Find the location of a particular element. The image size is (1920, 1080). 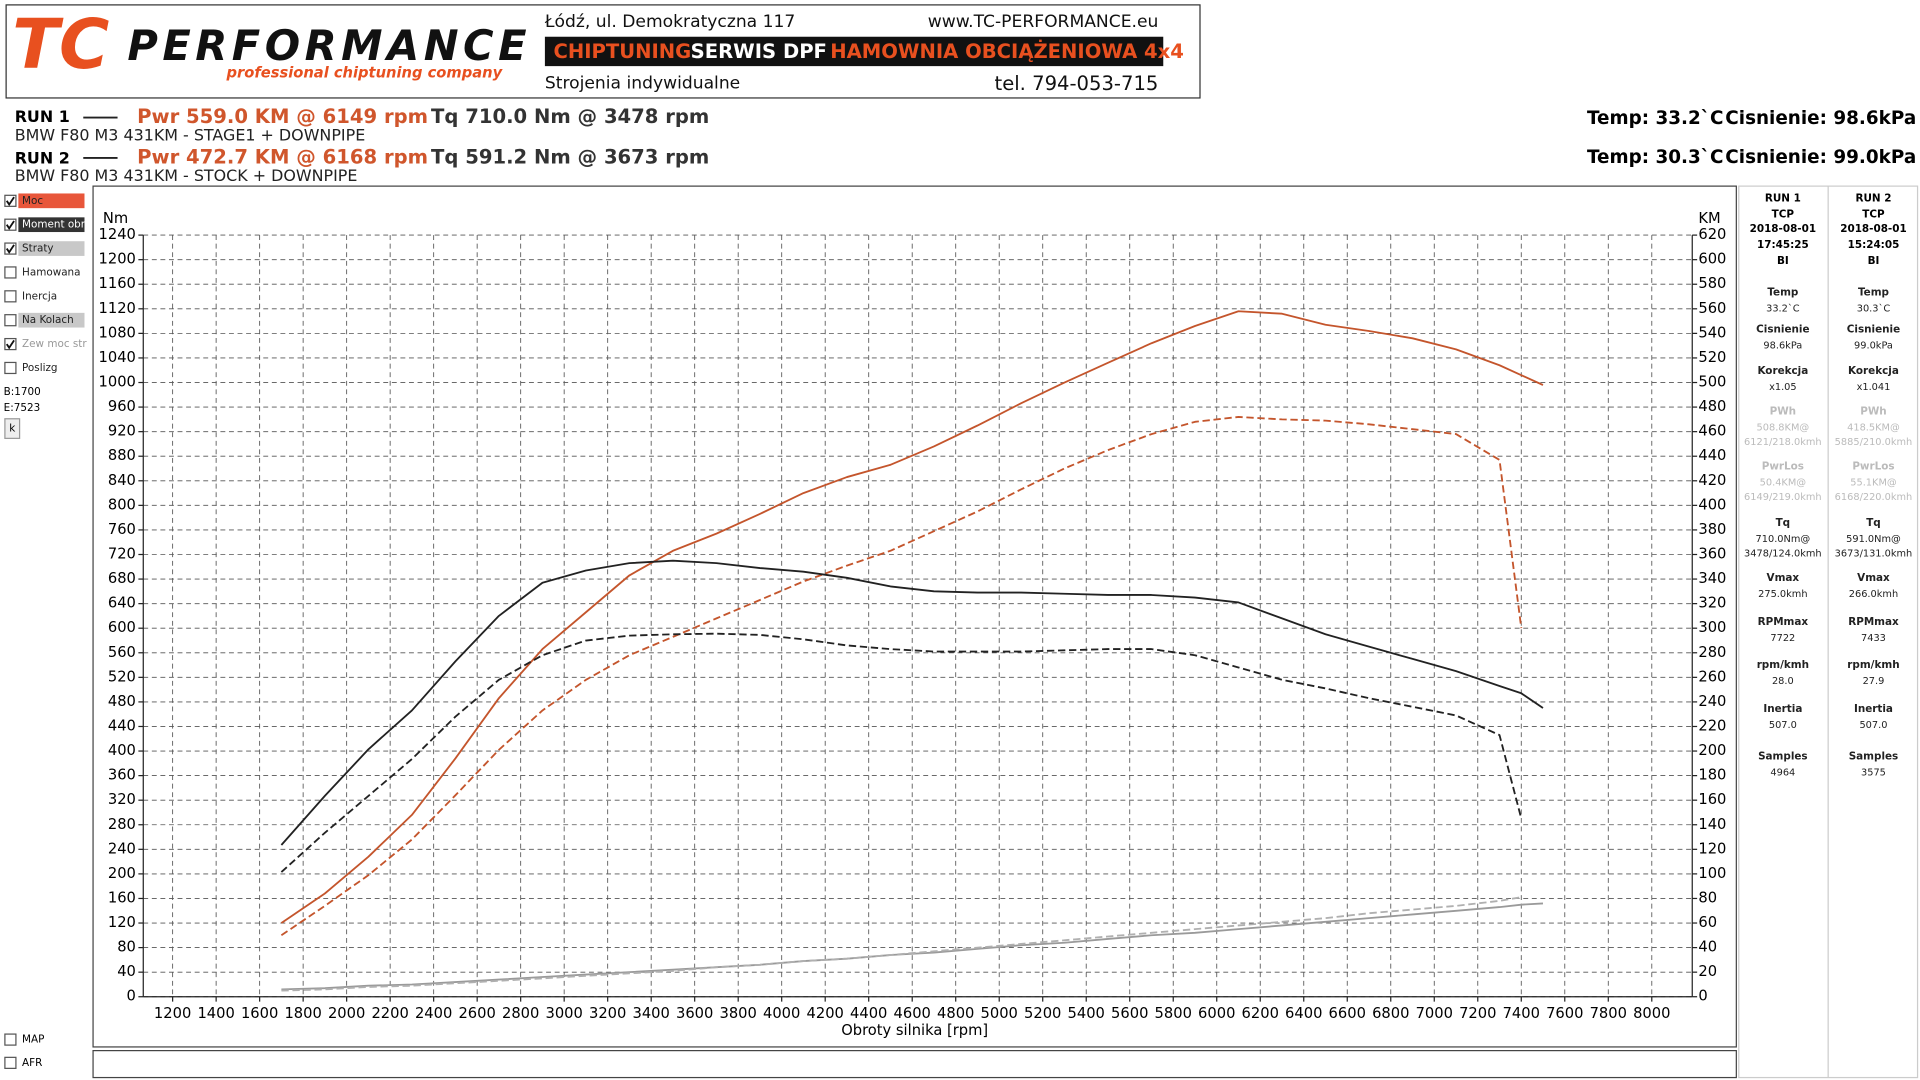

button-label: k is located at coordinates (12, 429).